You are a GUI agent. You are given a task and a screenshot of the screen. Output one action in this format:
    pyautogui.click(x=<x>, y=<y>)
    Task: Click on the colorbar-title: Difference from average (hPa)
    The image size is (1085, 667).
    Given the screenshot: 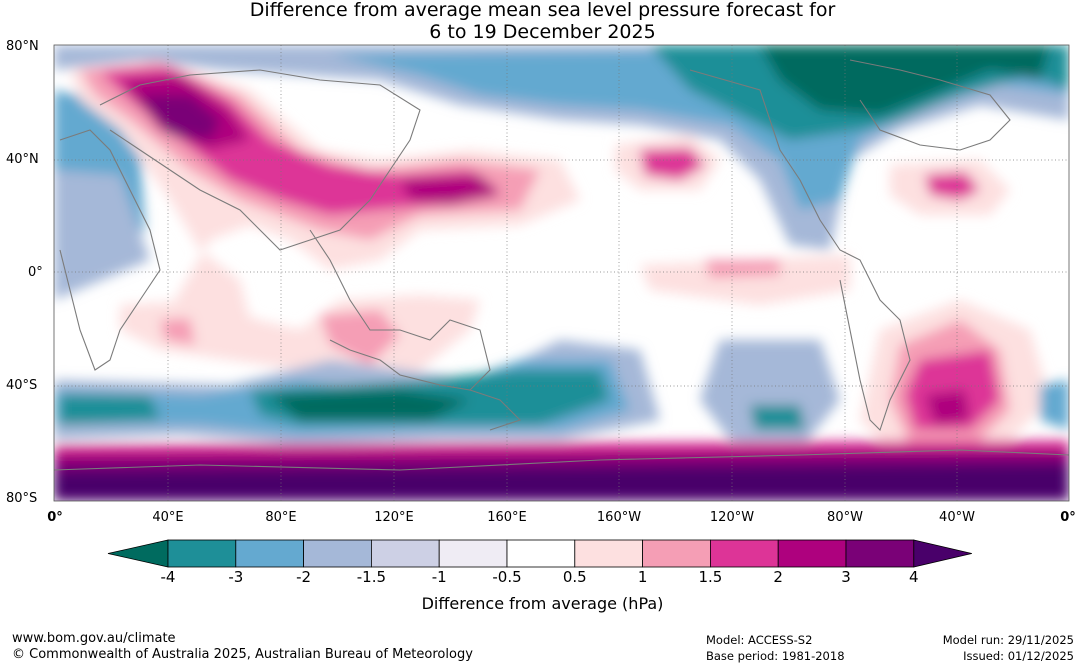 What is the action you would take?
    pyautogui.click(x=542, y=603)
    